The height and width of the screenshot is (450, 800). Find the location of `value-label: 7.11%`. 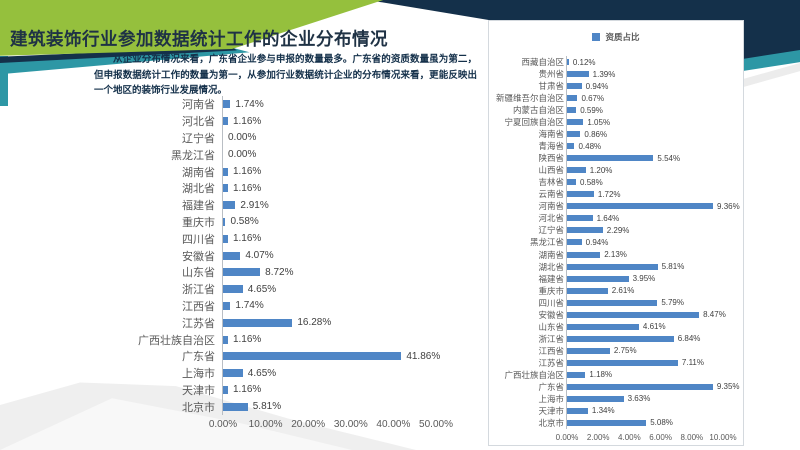

value-label: 7.11% is located at coordinates (692, 363).